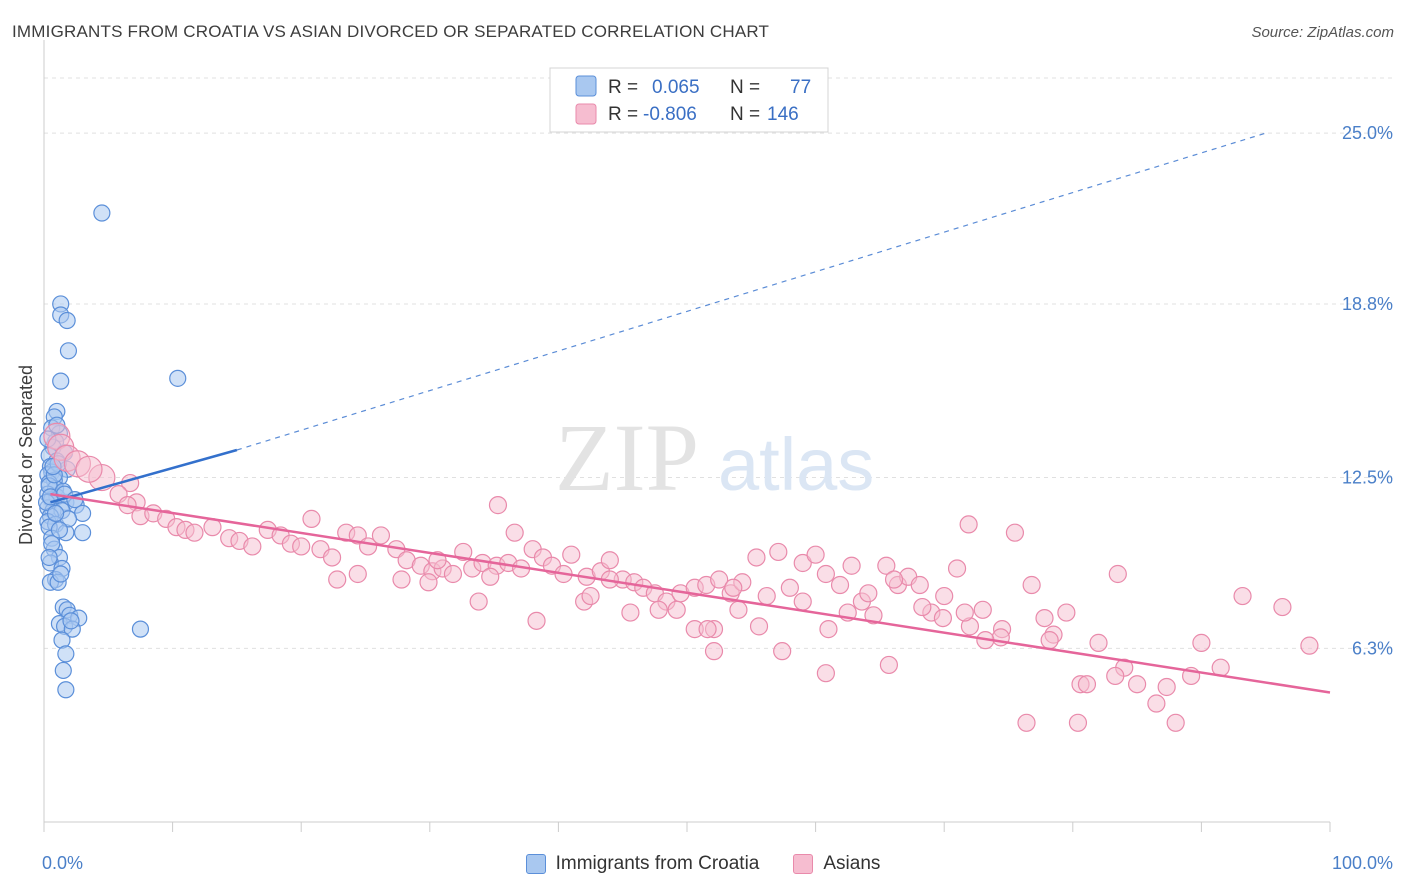  I want to click on legend-r-label-1: R =, so click(623, 87).